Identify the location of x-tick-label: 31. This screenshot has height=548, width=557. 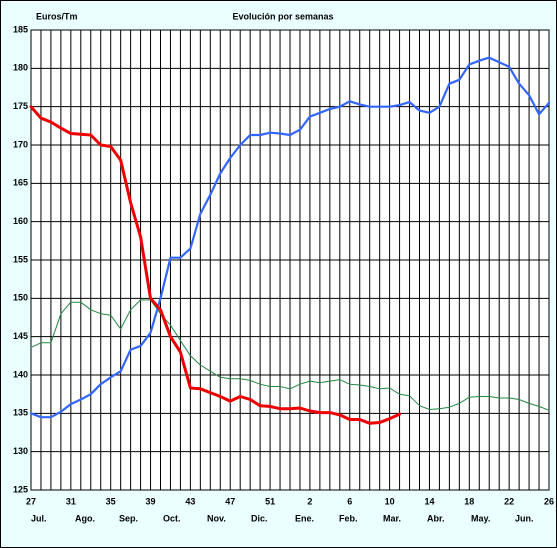
(71, 501).